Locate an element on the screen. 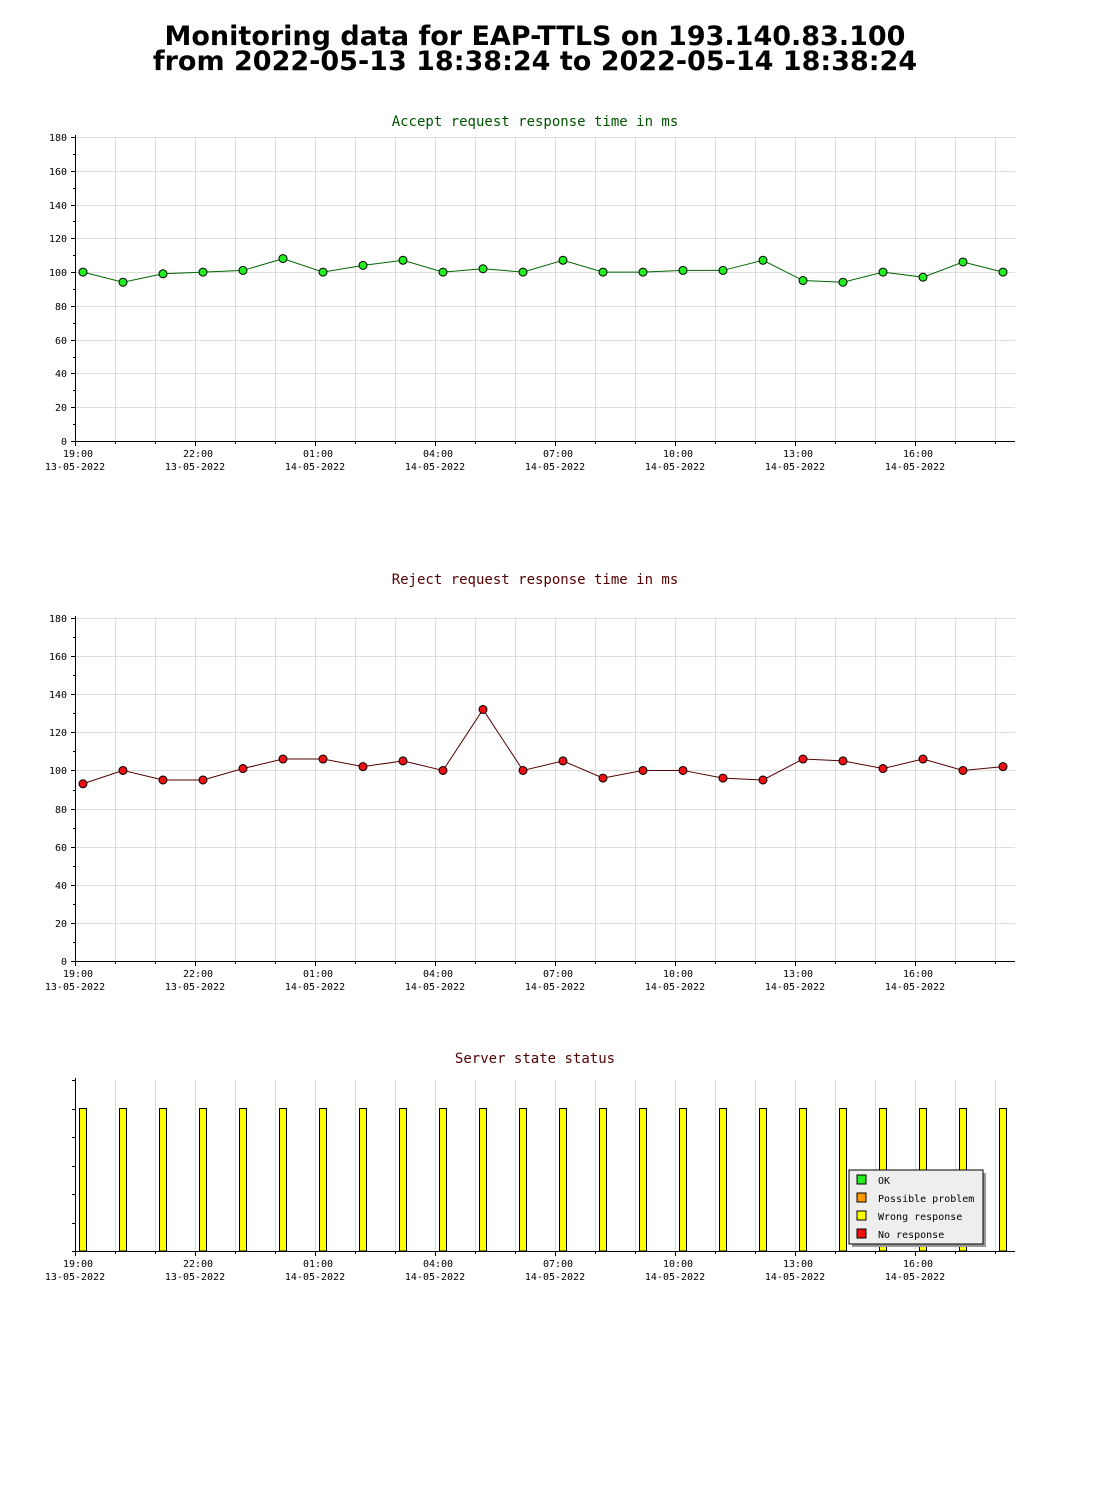 This screenshot has width=1100, height=1500. y-tick-label: 180 is located at coordinates (58, 619).